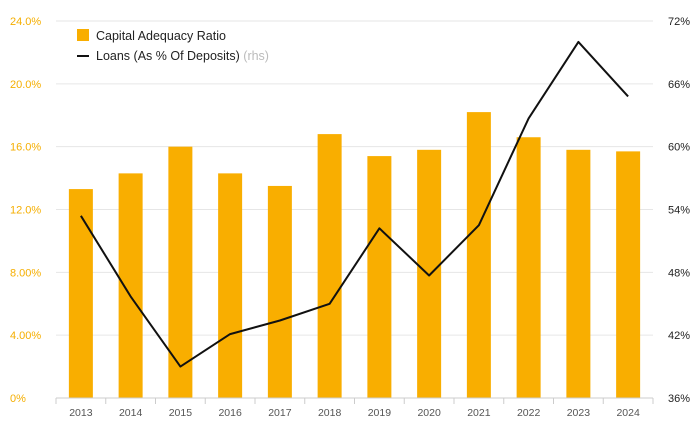 The height and width of the screenshot is (433, 700). I want to click on bar-2021, so click(478, 255).